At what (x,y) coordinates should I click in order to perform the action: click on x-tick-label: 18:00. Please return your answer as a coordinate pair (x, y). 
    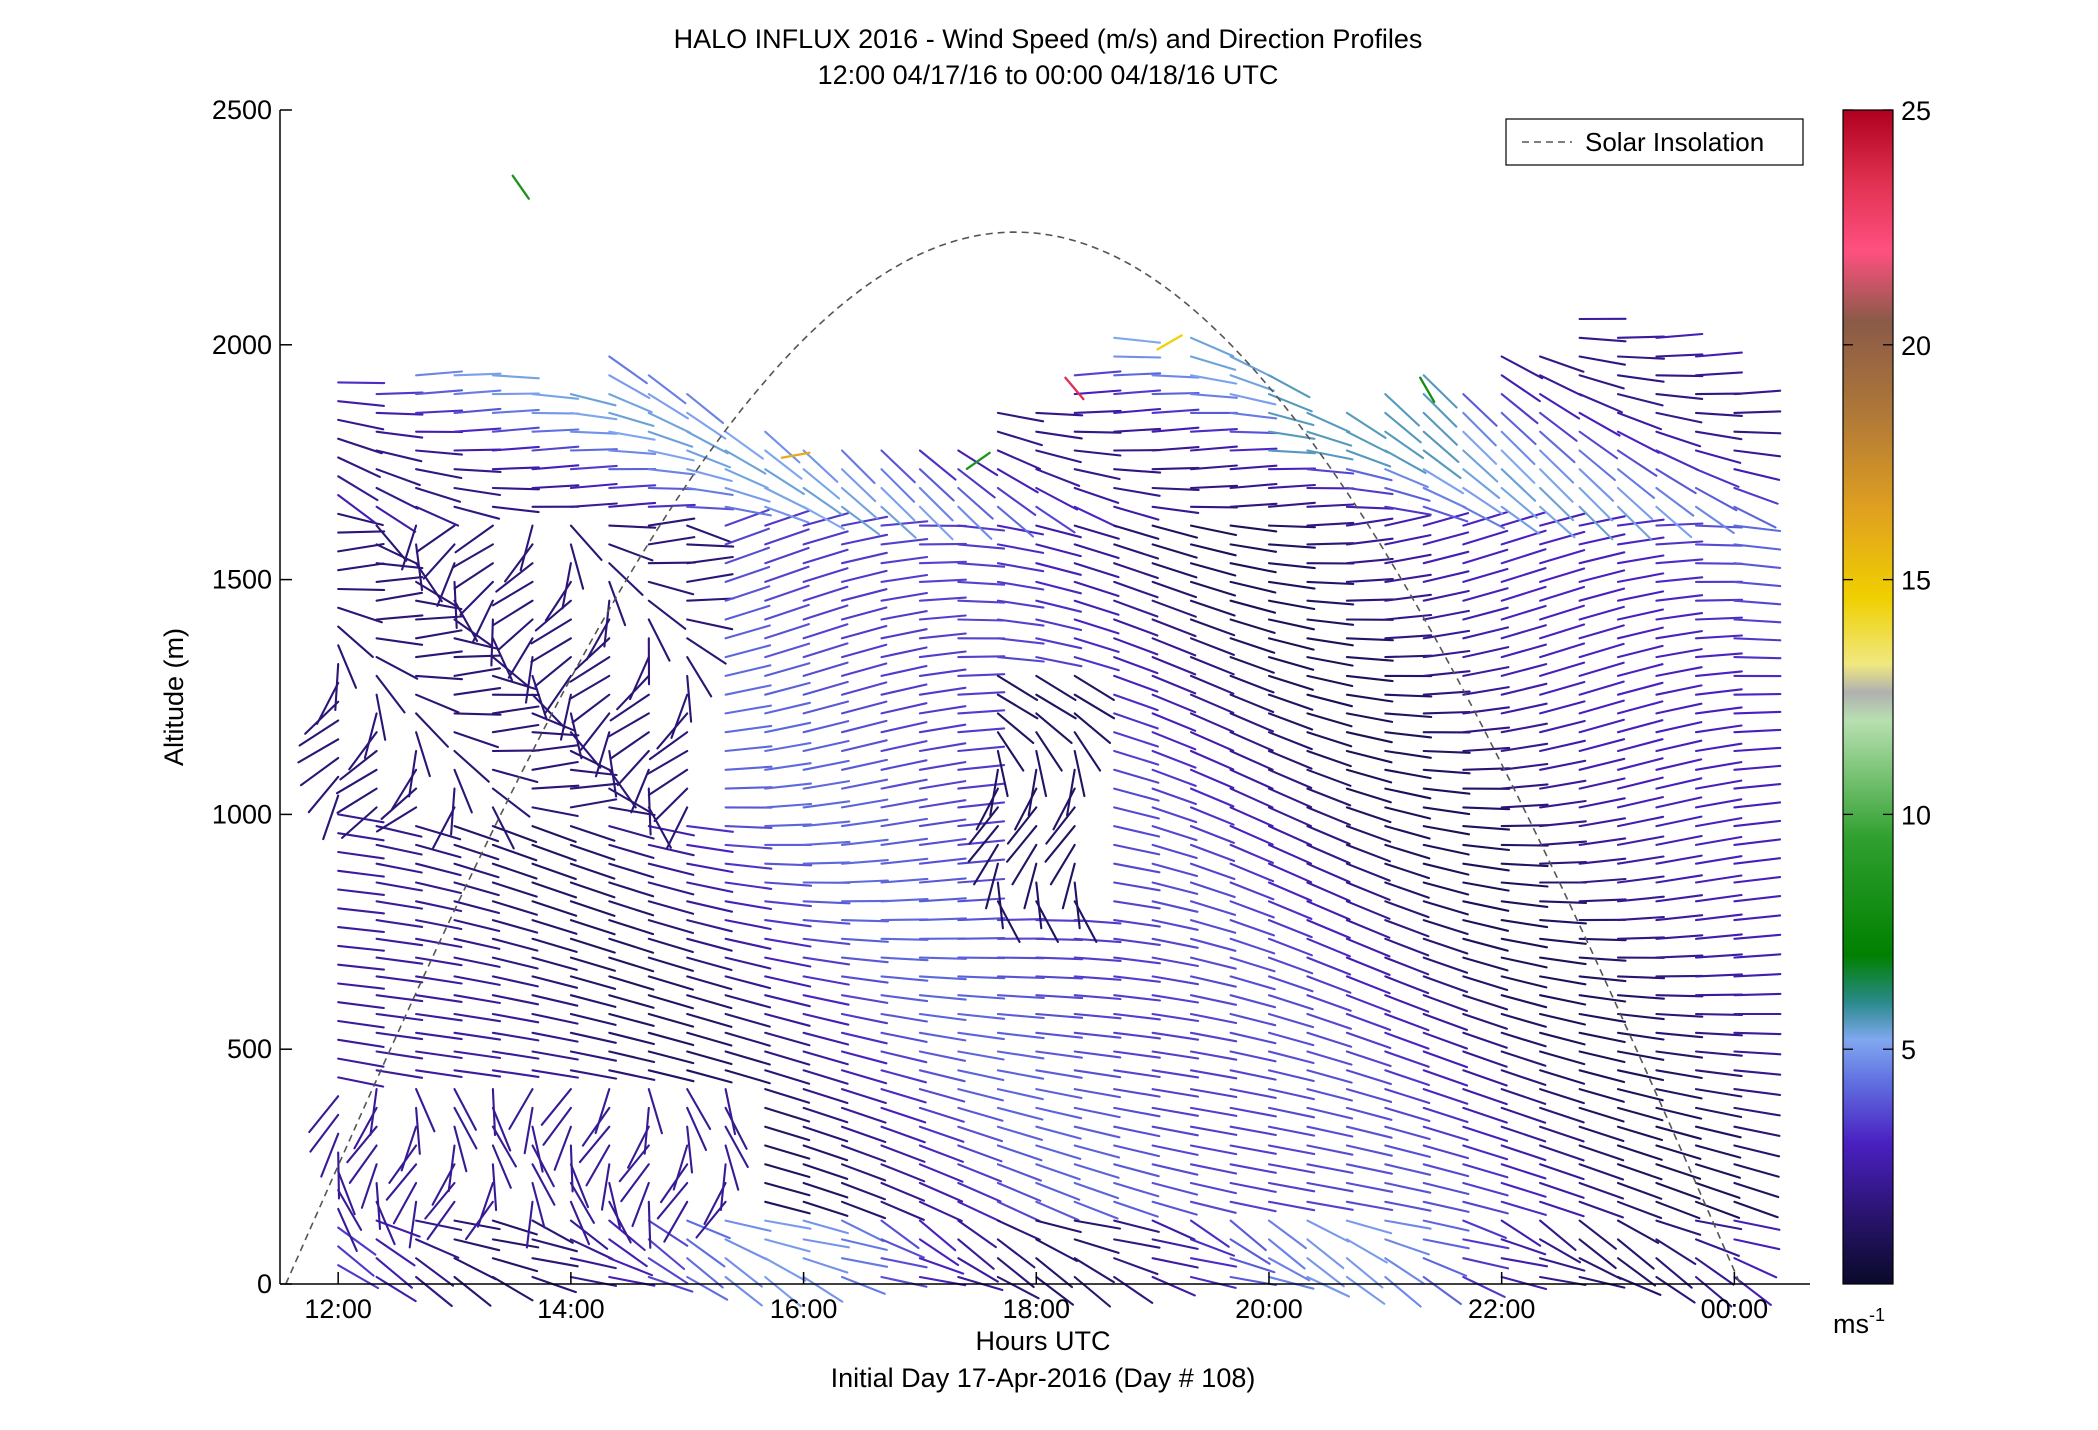
    Looking at the image, I should click on (1036, 1309).